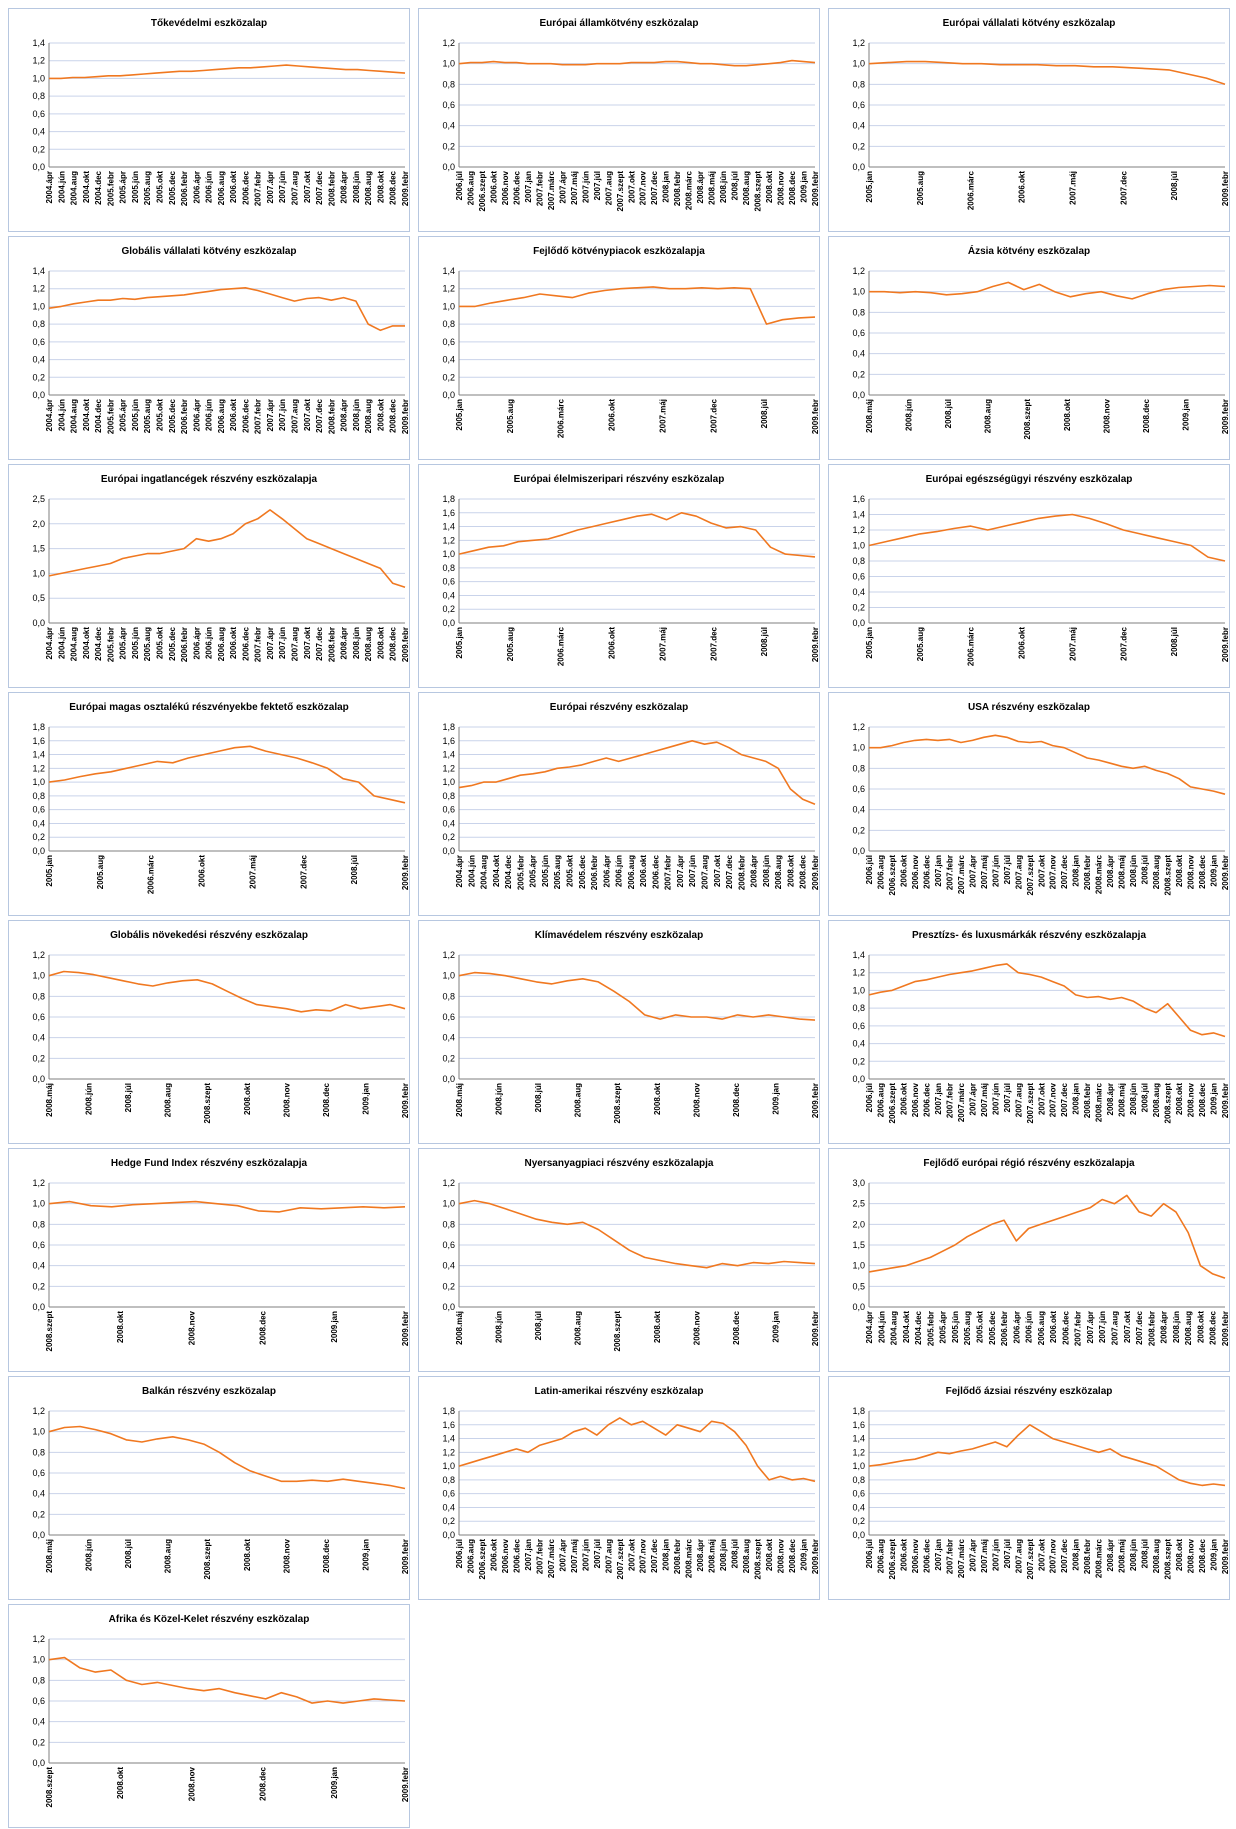 This screenshot has width=1236, height=1829. What do you see at coordinates (619, 251) in the screenshot?
I see `chart-title: Fejlődő kötvénypiacok eszközalapja` at bounding box center [619, 251].